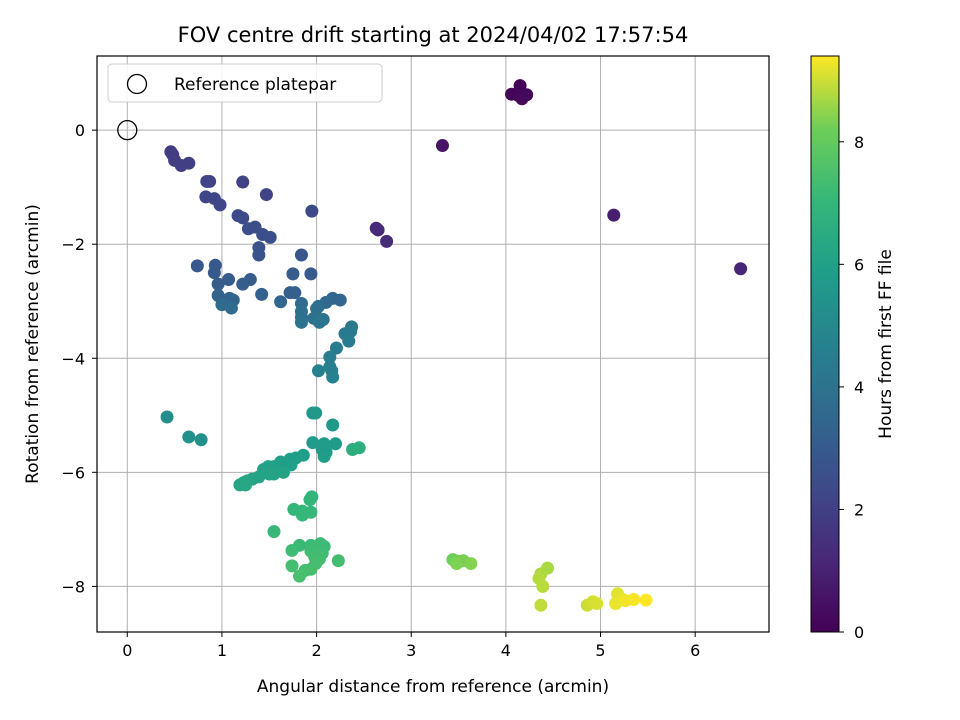  What do you see at coordinates (825, 344) in the screenshot?
I see `colorbar-gradient` at bounding box center [825, 344].